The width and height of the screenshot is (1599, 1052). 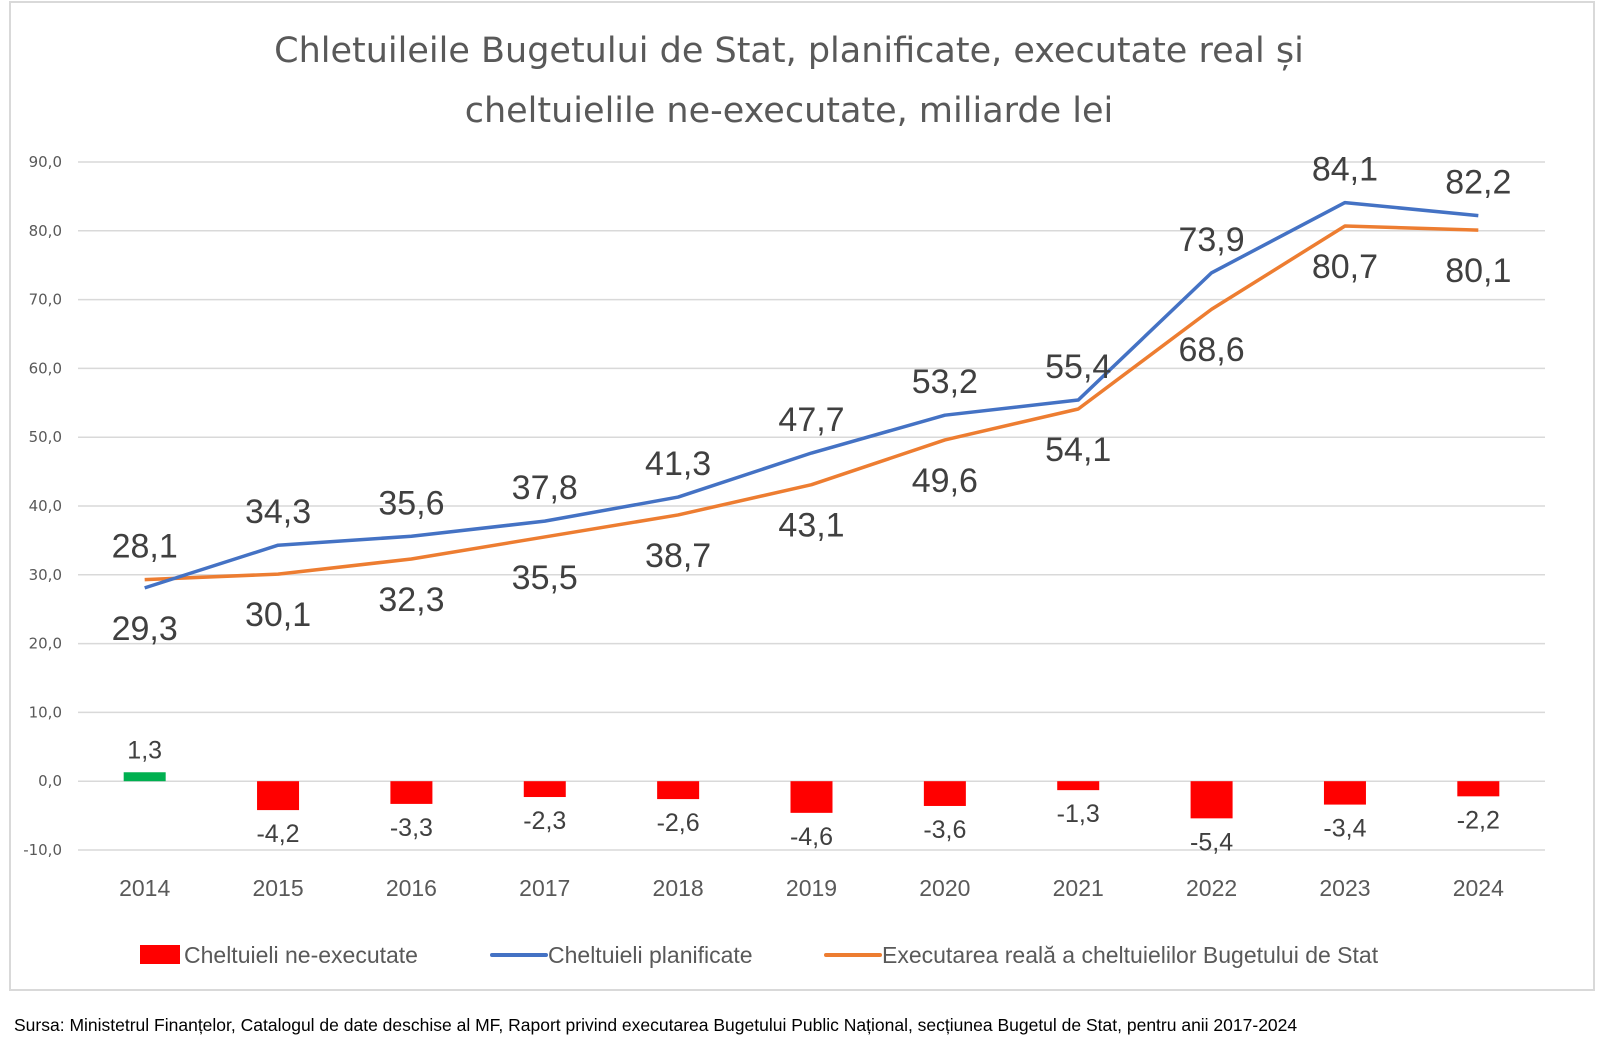 What do you see at coordinates (145, 547) in the screenshot?
I see `planned-data-label: 28,1` at bounding box center [145, 547].